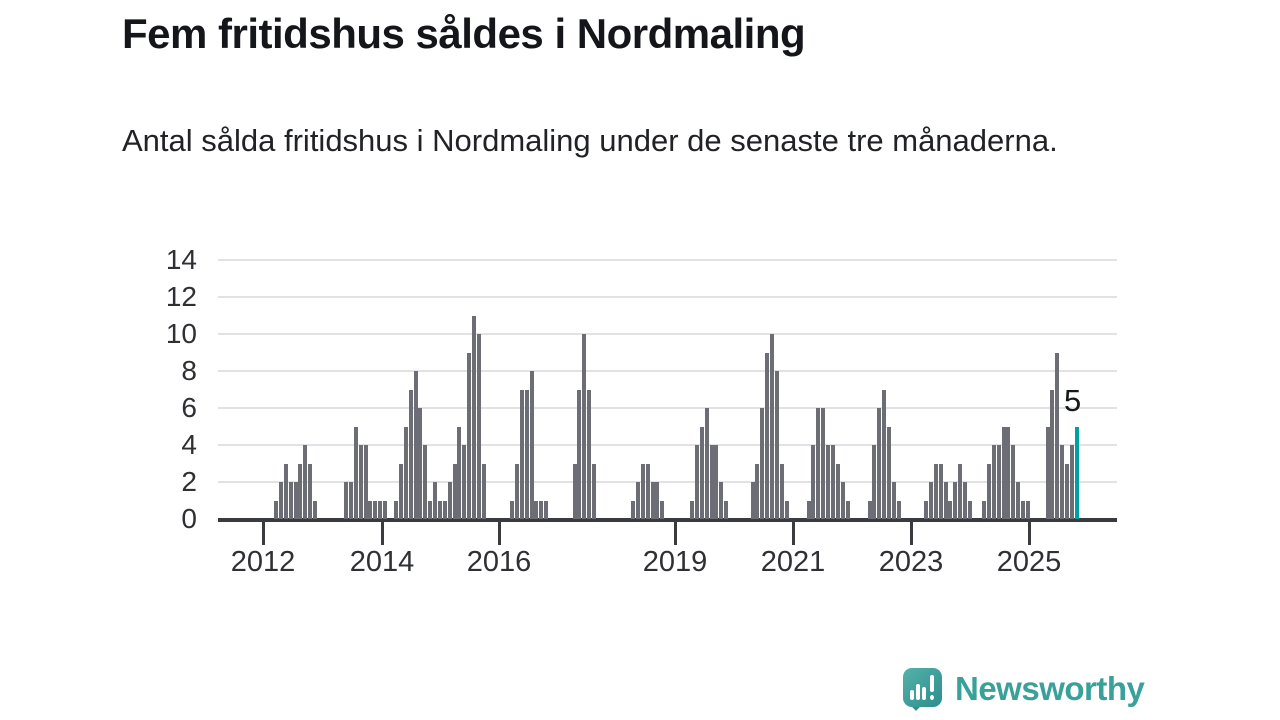  Describe the element at coordinates (464, 33) in the screenshot. I see `chart-title: Fem fritidshus såldes i Nordmaling` at that location.